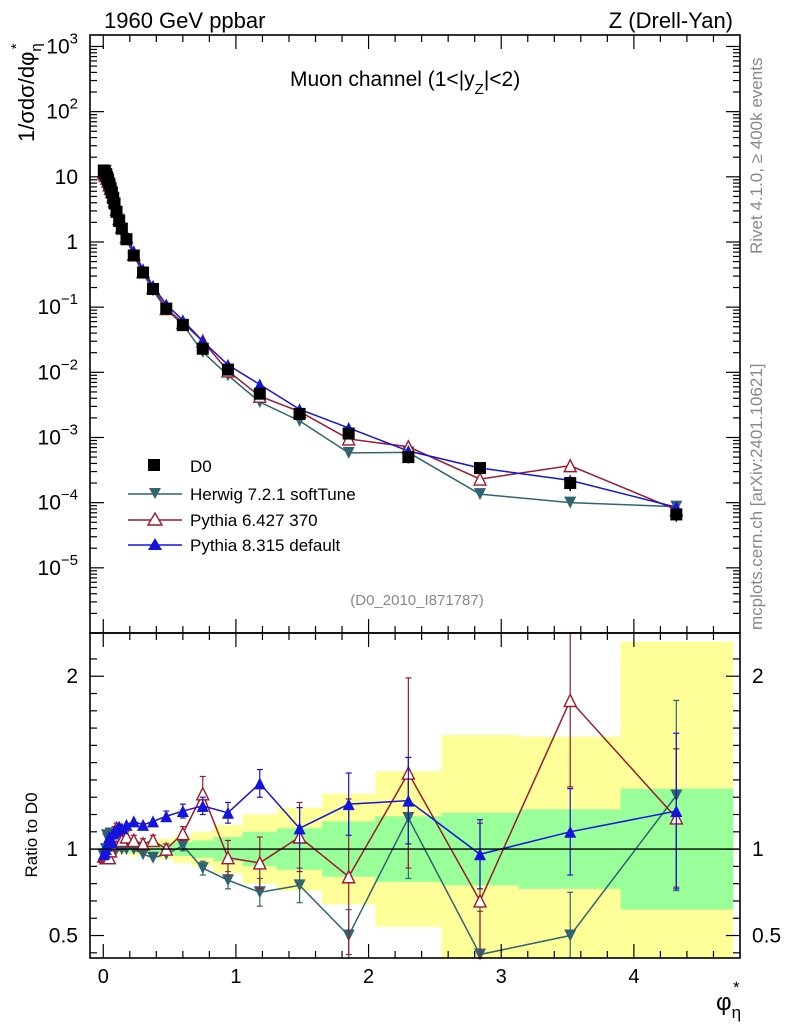 This screenshot has width=786, height=1024. What do you see at coordinates (103, 977) in the screenshot?
I see `x-tick-label: 0` at bounding box center [103, 977].